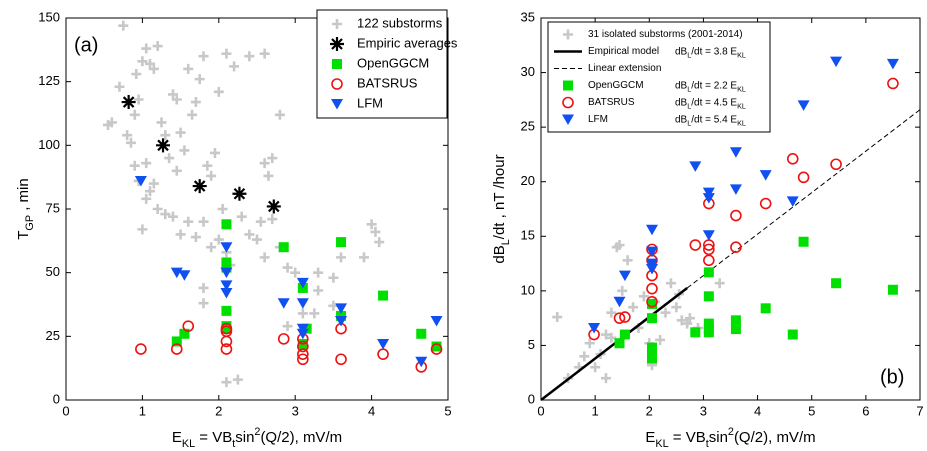  What do you see at coordinates (528, 16) in the screenshot?
I see `y-tick-label: 35` at bounding box center [528, 16].